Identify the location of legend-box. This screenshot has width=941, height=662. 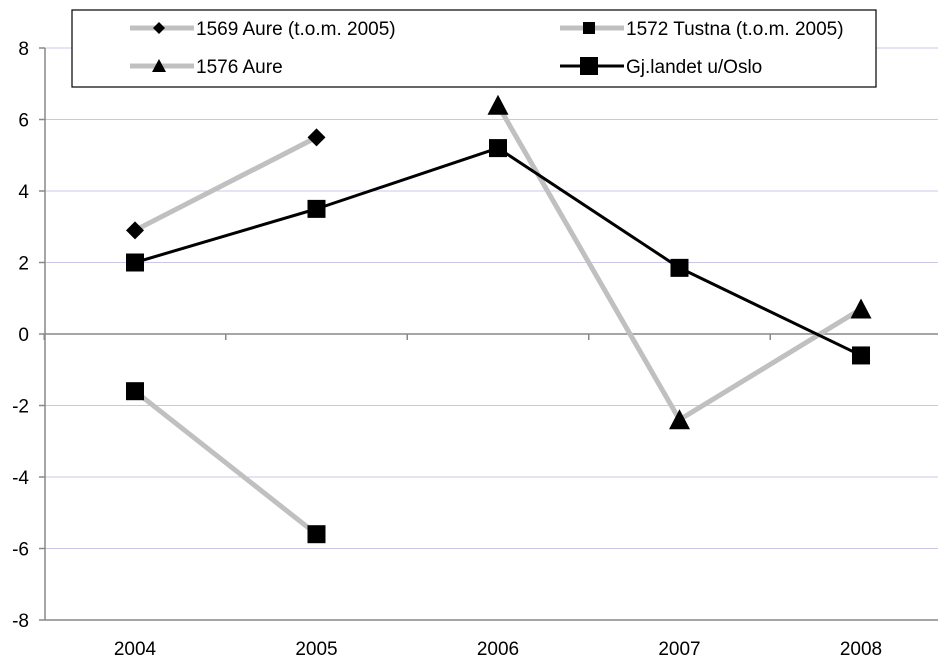
(474, 48).